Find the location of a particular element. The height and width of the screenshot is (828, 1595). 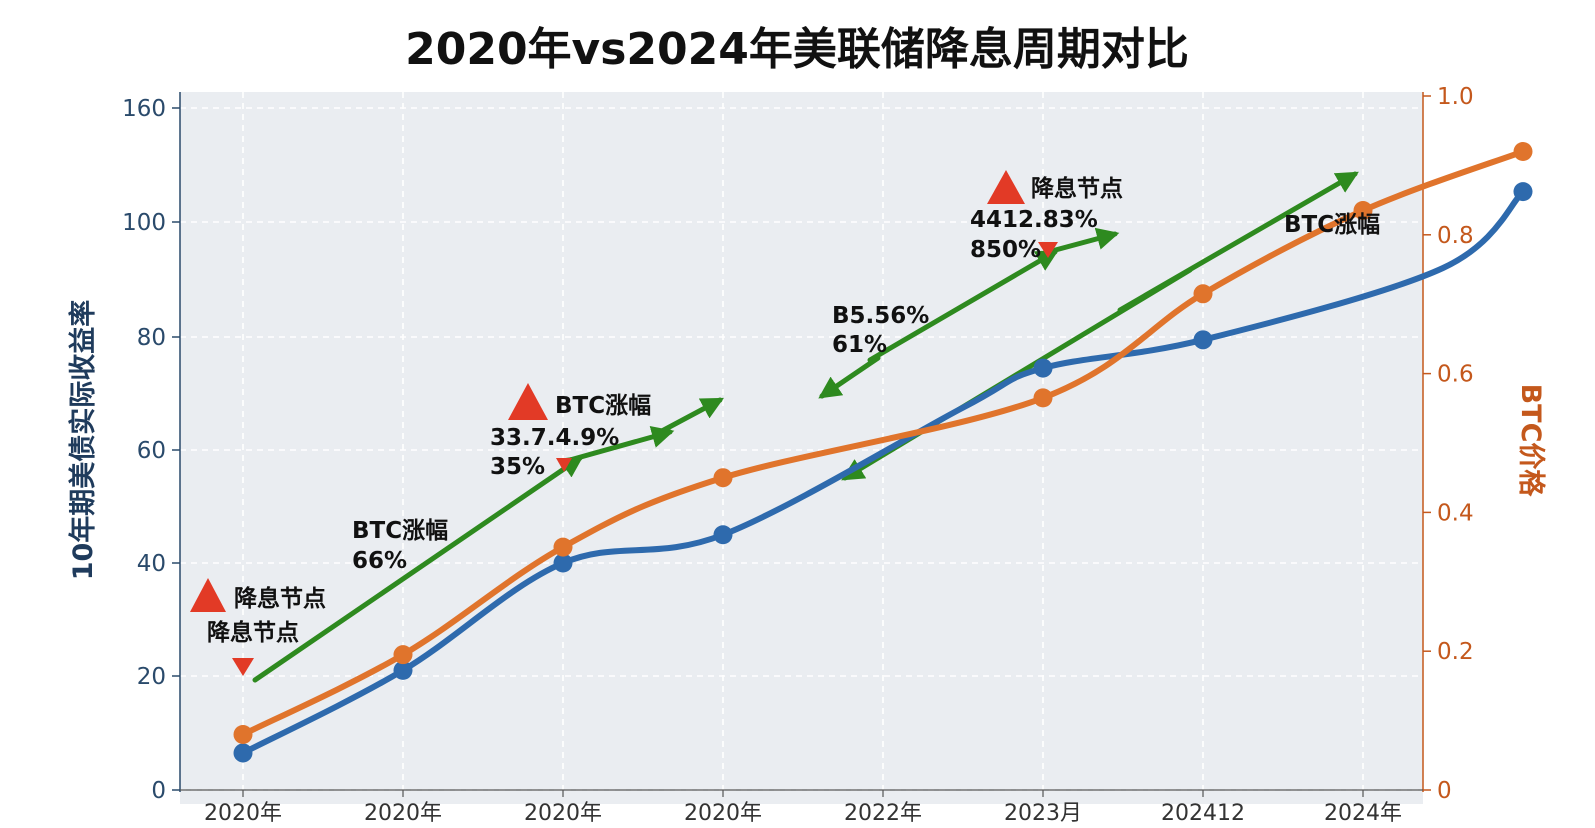

left-axis-label: 10年期美债实际收益率 is located at coordinates (83, 440).